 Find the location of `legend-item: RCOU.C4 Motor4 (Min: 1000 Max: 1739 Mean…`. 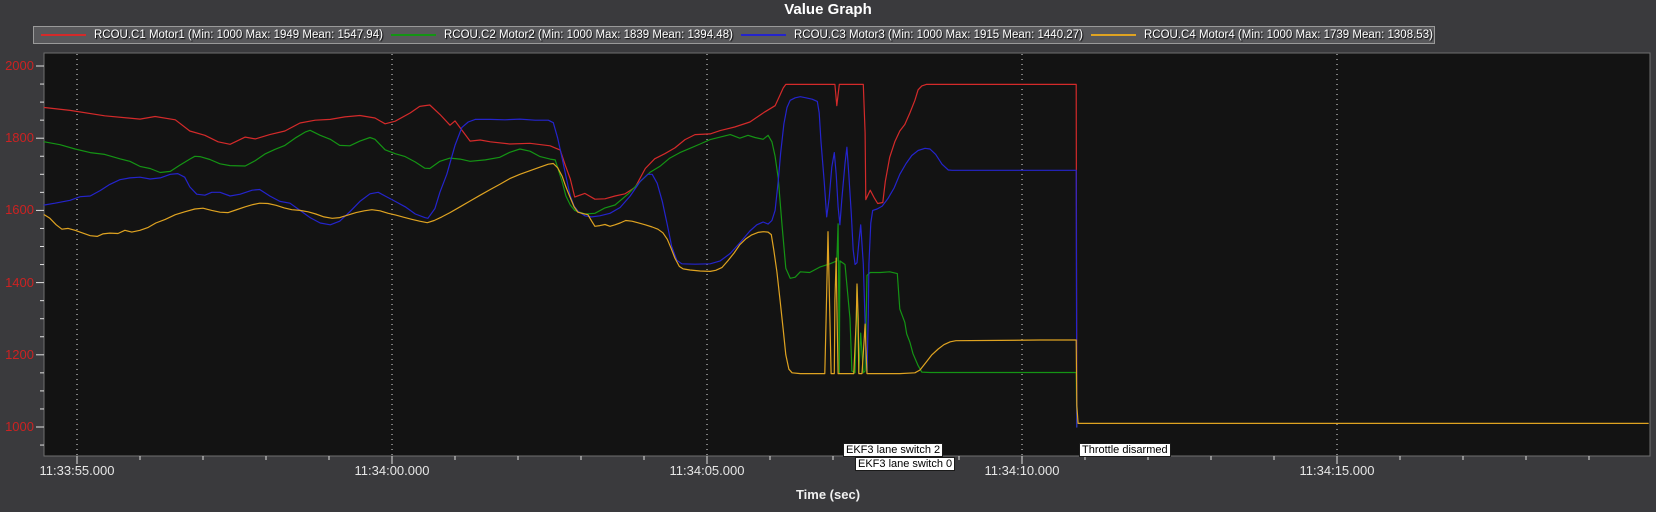

legend-item: RCOU.C4 Motor4 (Min: 1000 Max: 1739 Mean… is located at coordinates (1259, 35).